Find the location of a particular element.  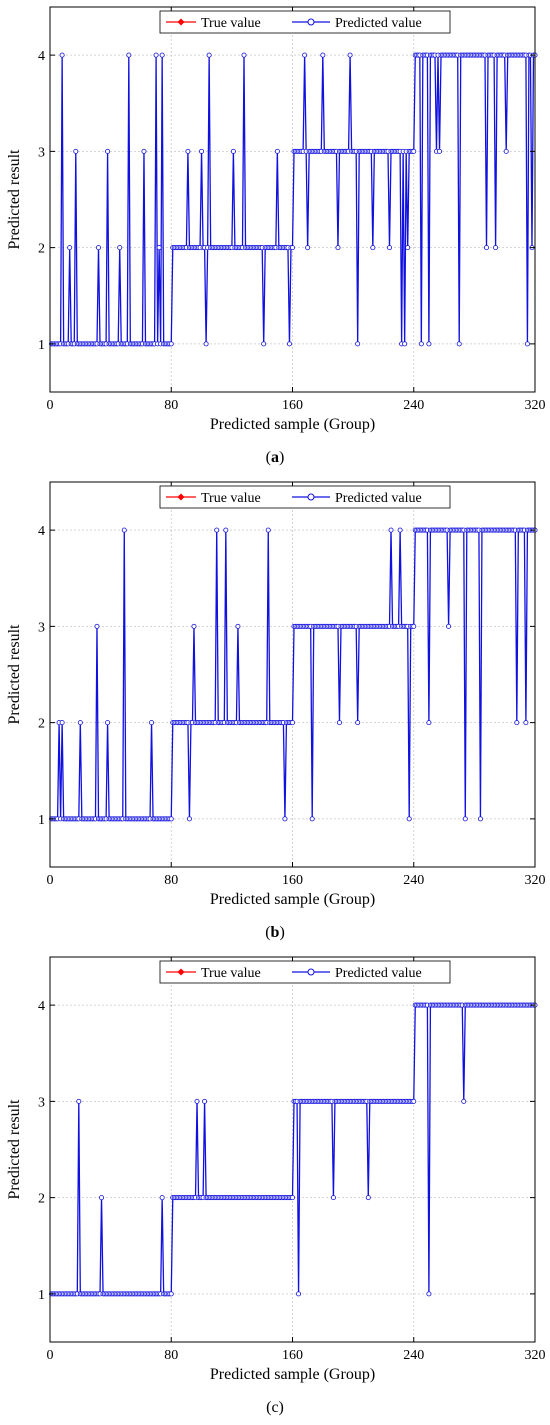

panel-letter: (a) is located at coordinates (275, 457).